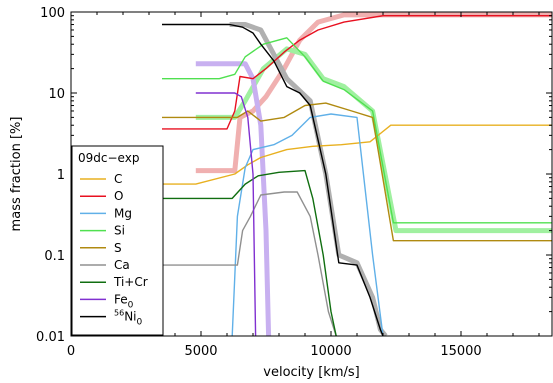 The height and width of the screenshot is (383, 553). Describe the element at coordinates (128, 318) in the screenshot. I see `legend-label: 56Ni0` at that location.